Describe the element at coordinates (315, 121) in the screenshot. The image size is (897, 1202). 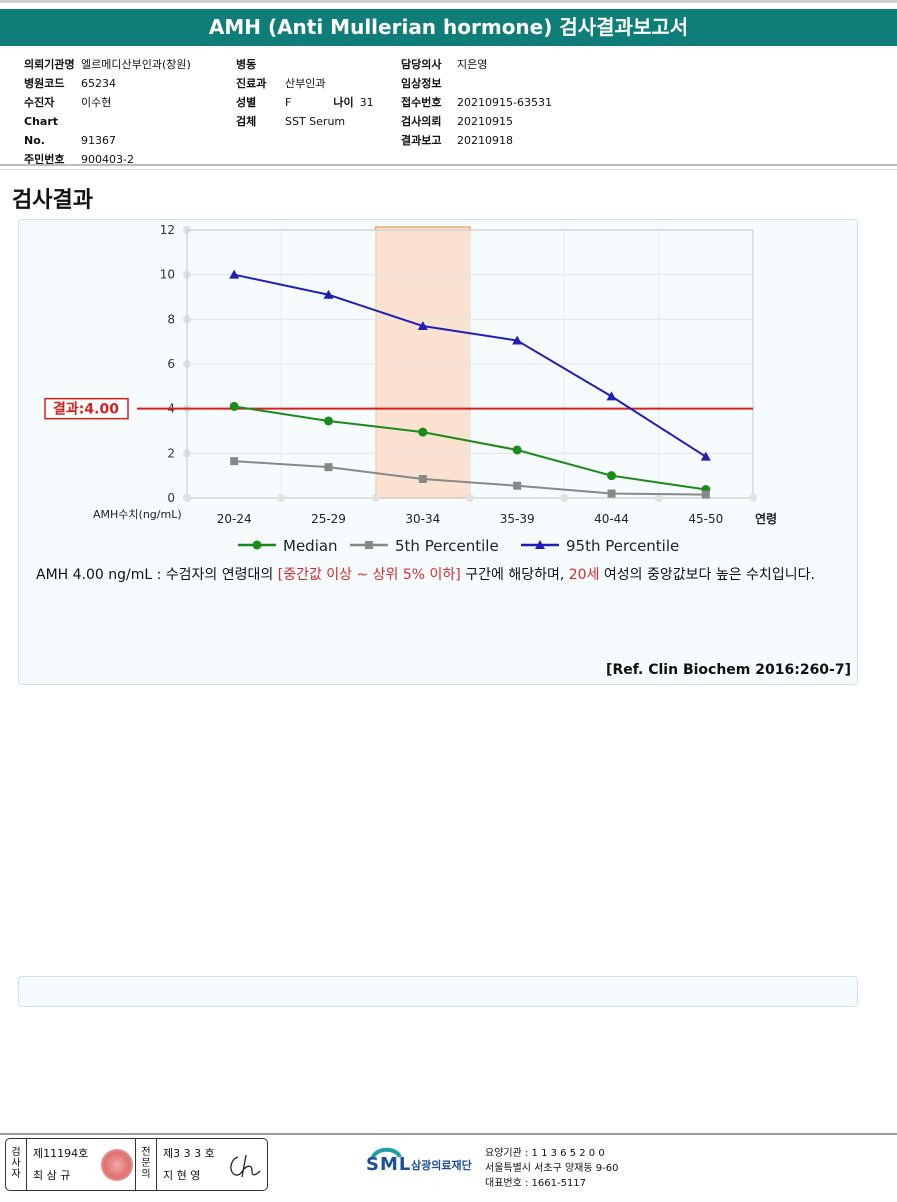
I see `value-specimen: SST Serum` at that location.